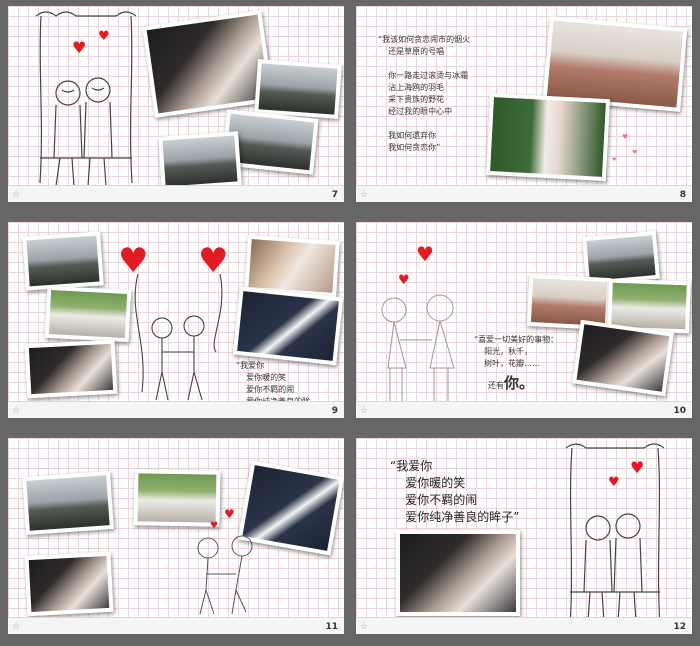 This screenshot has height=646, width=700. What do you see at coordinates (524, 625) in the screenshot?
I see `slide-footer: ☆ 12` at bounding box center [524, 625].